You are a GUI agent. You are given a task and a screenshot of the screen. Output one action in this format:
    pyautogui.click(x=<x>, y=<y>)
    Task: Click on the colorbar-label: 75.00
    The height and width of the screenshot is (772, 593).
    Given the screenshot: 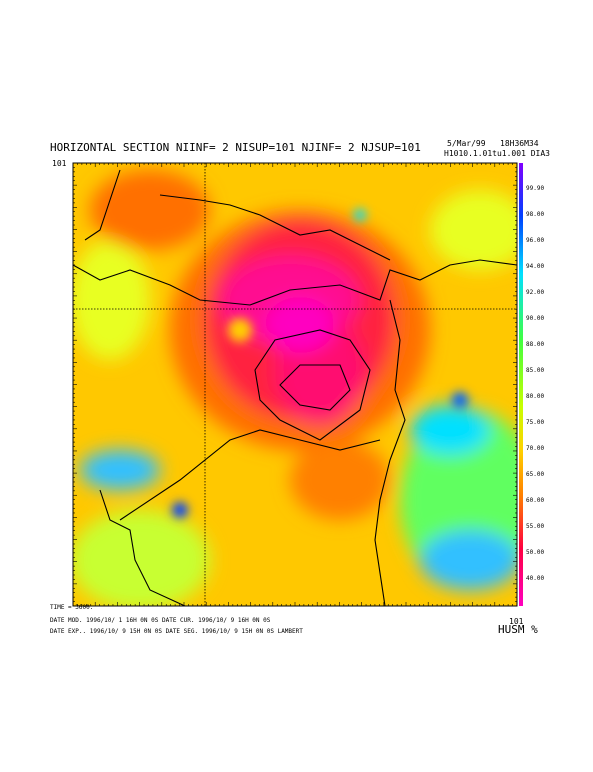 What is the action you would take?
    pyautogui.click(x=535, y=422)
    